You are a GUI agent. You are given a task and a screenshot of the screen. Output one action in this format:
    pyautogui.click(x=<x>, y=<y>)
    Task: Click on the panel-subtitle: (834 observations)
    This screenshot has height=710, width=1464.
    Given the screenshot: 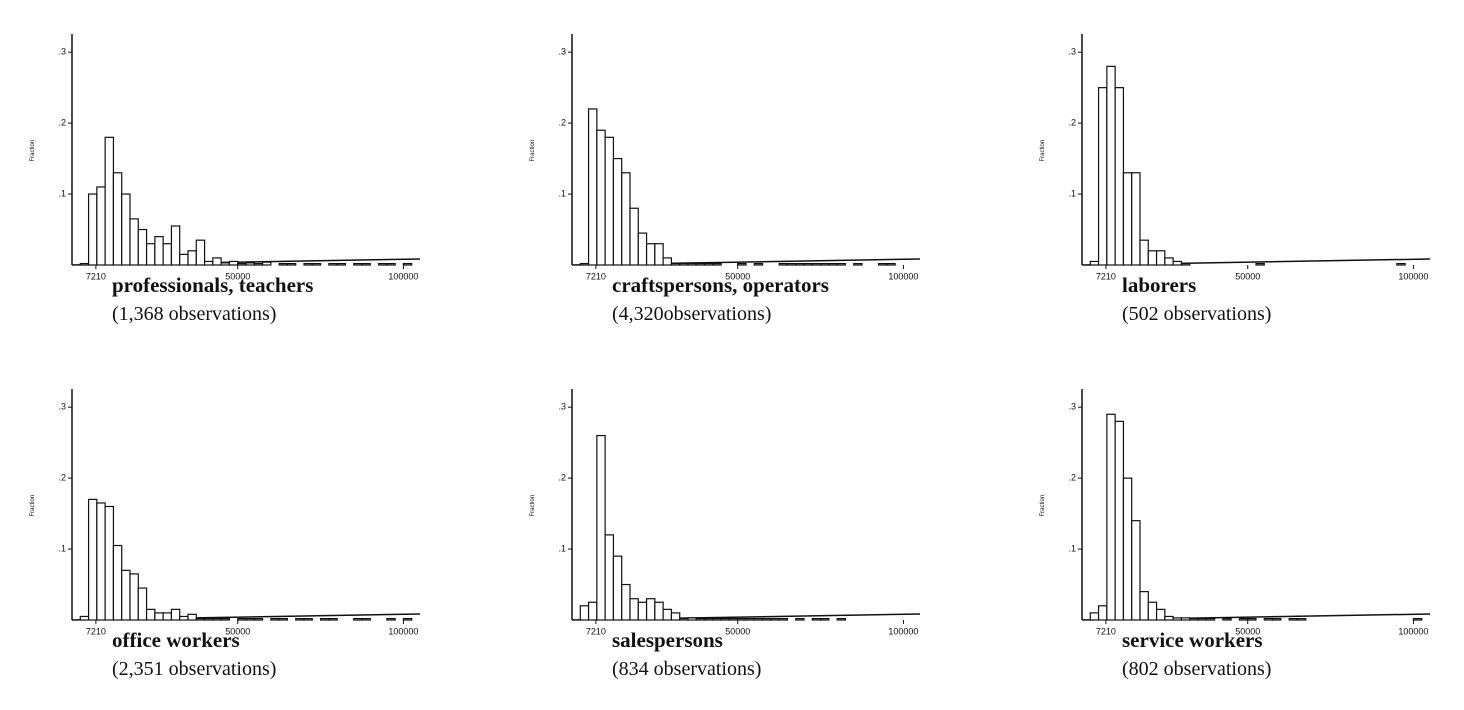 What is the action you would take?
    pyautogui.click(x=686, y=669)
    